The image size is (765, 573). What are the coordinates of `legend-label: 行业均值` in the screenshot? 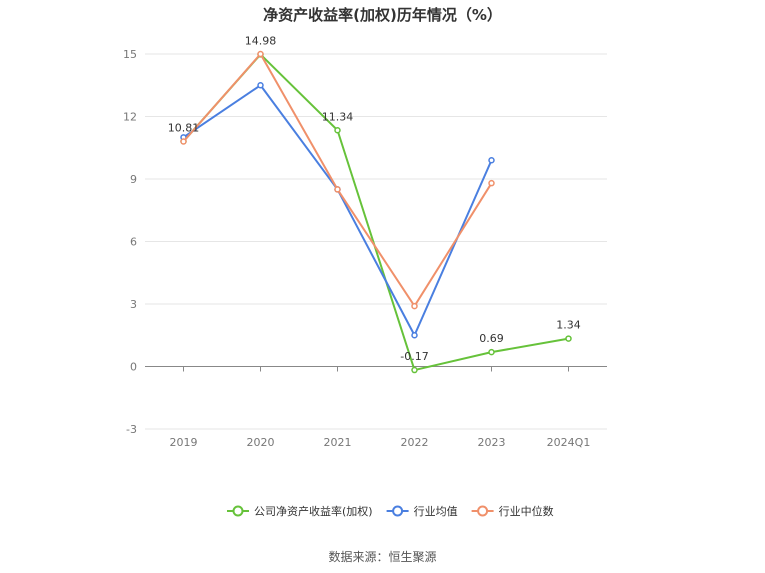 It's located at (436, 511).